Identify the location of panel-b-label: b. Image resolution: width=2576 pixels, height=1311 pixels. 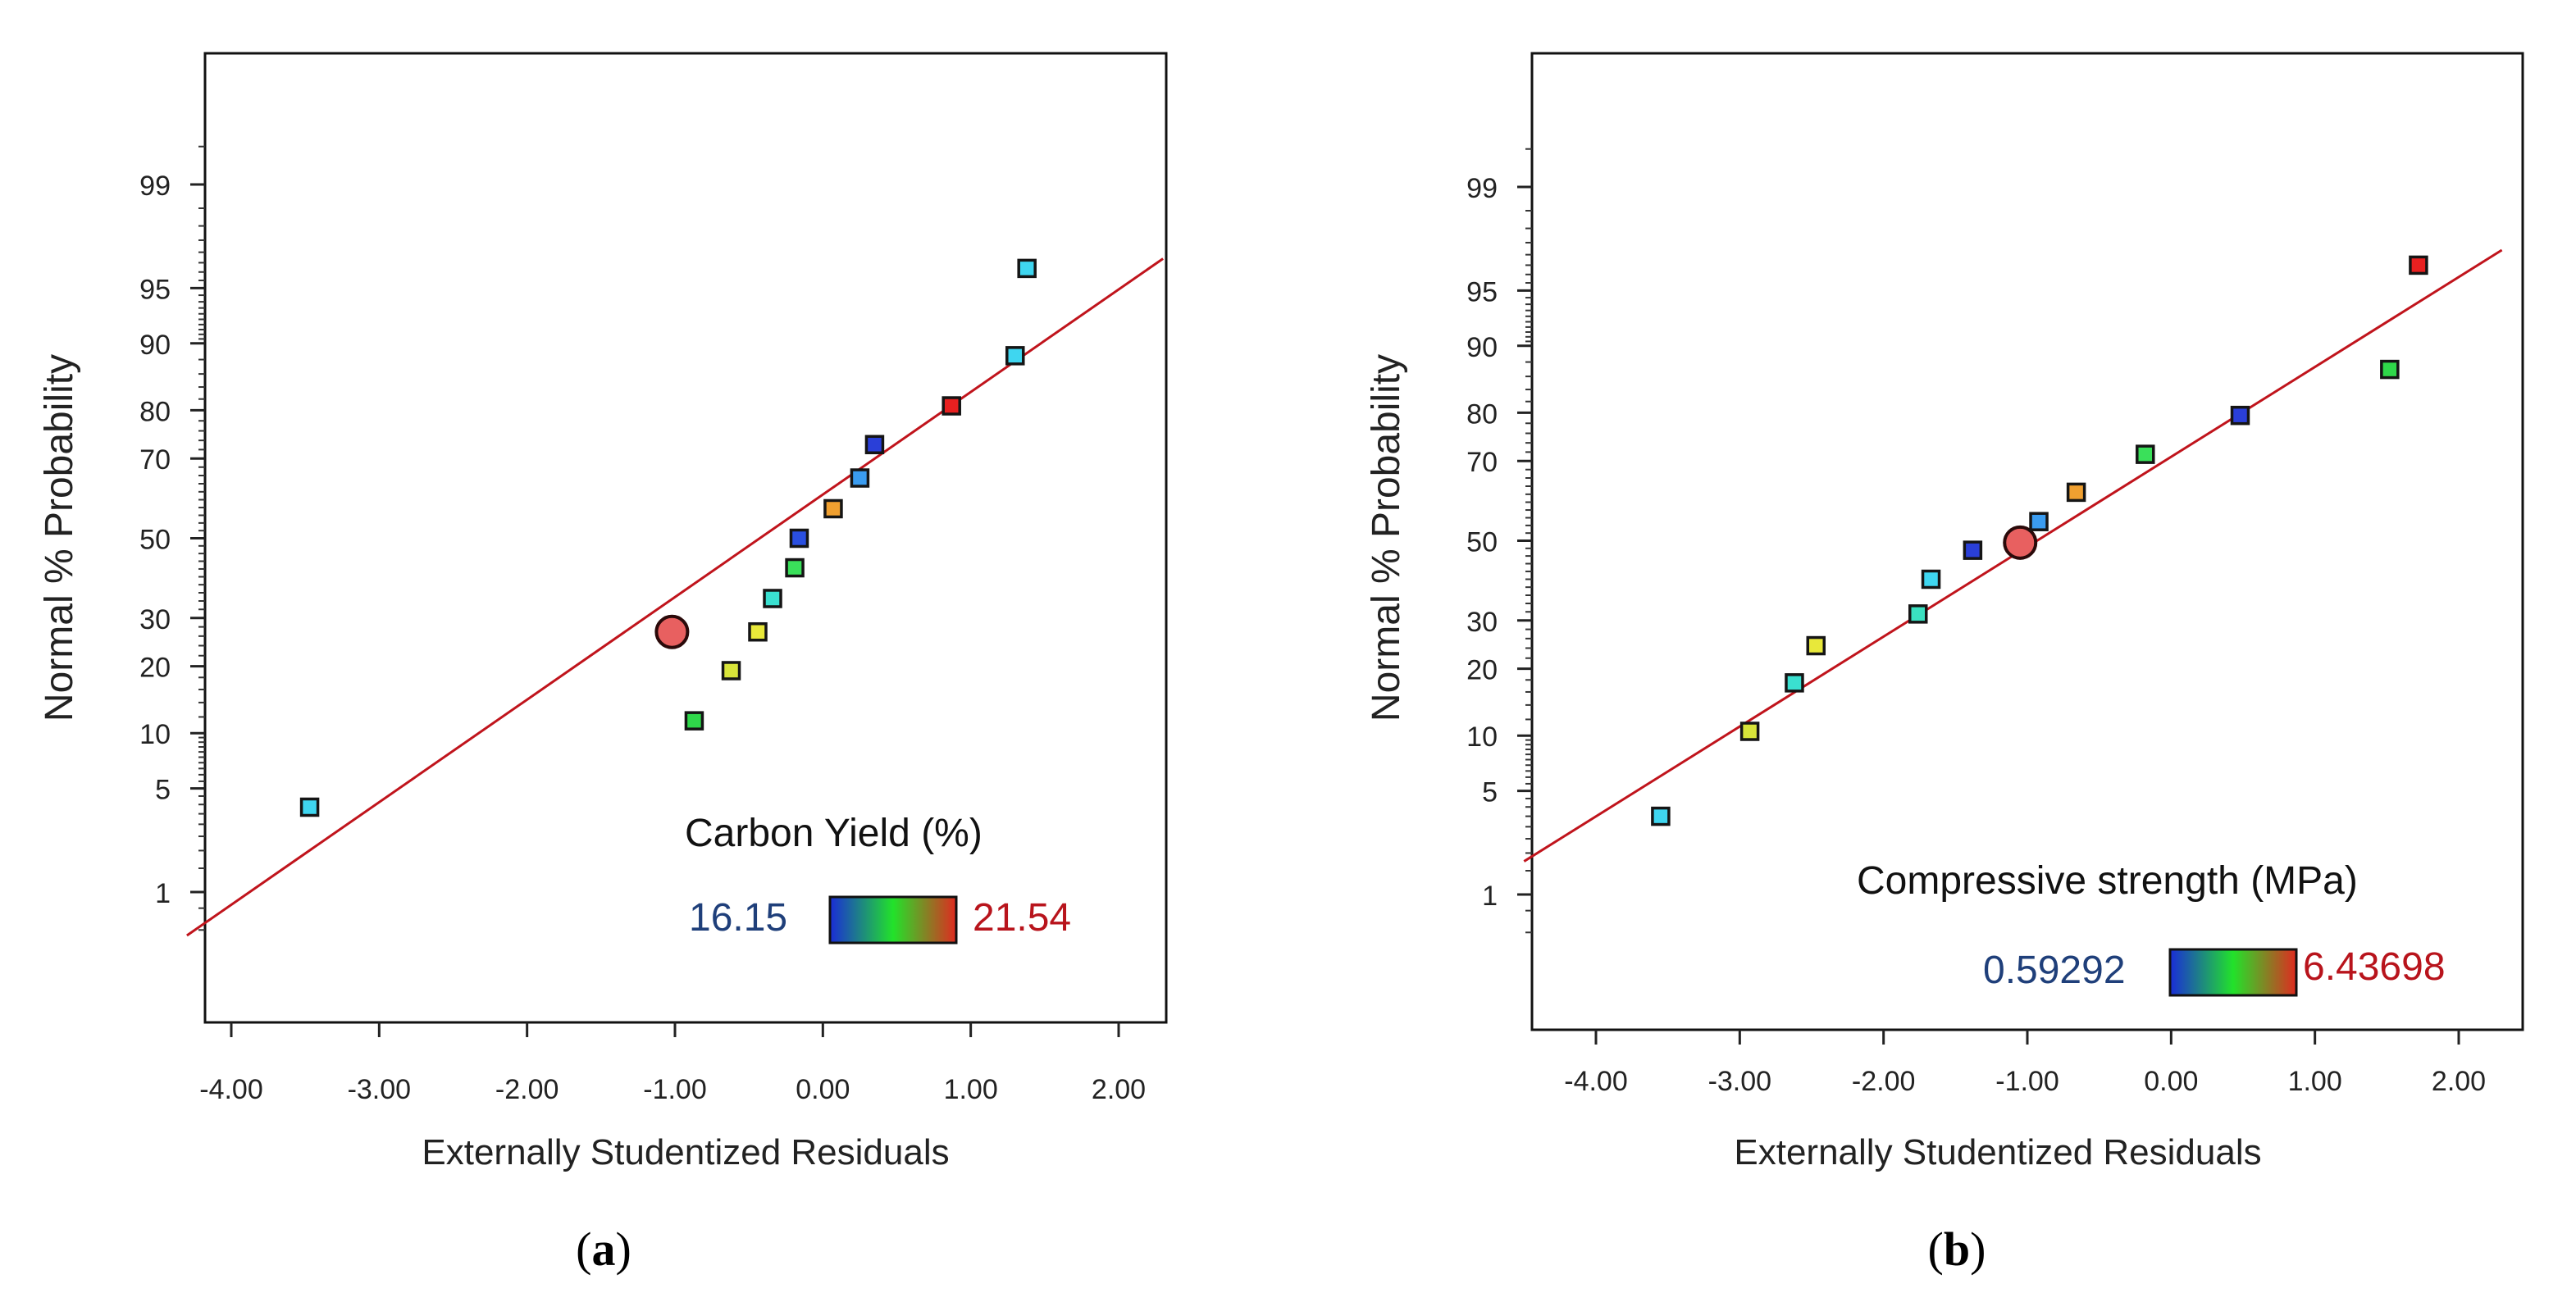
(1957, 1249).